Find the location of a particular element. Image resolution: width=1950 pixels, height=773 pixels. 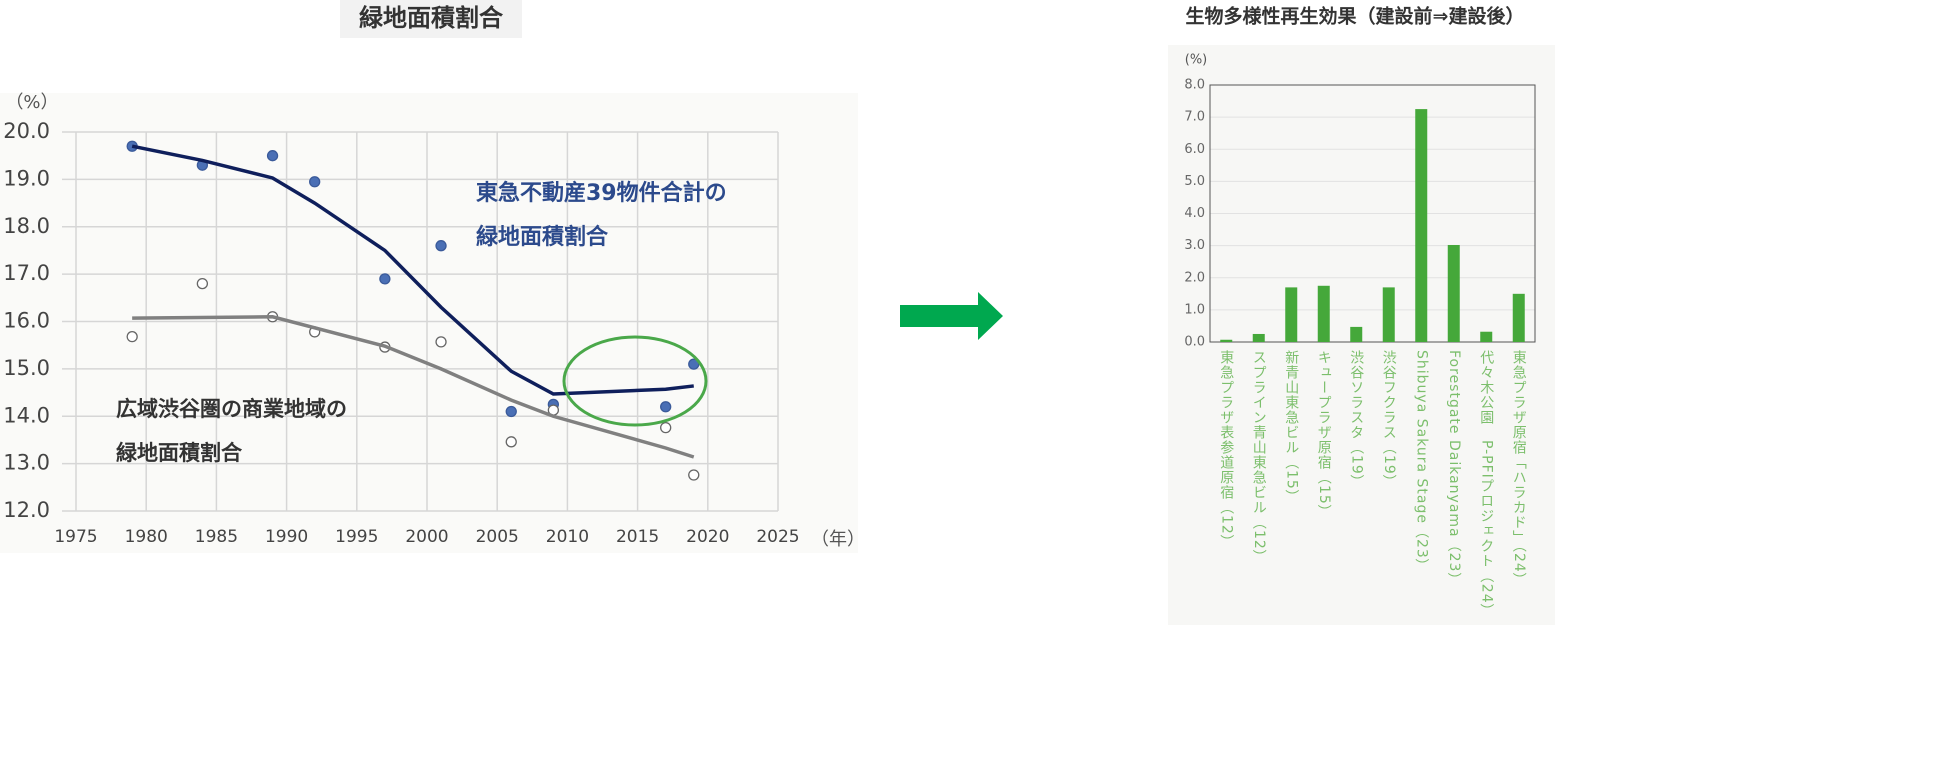

x-tick-label: 2005 is located at coordinates (497, 537).